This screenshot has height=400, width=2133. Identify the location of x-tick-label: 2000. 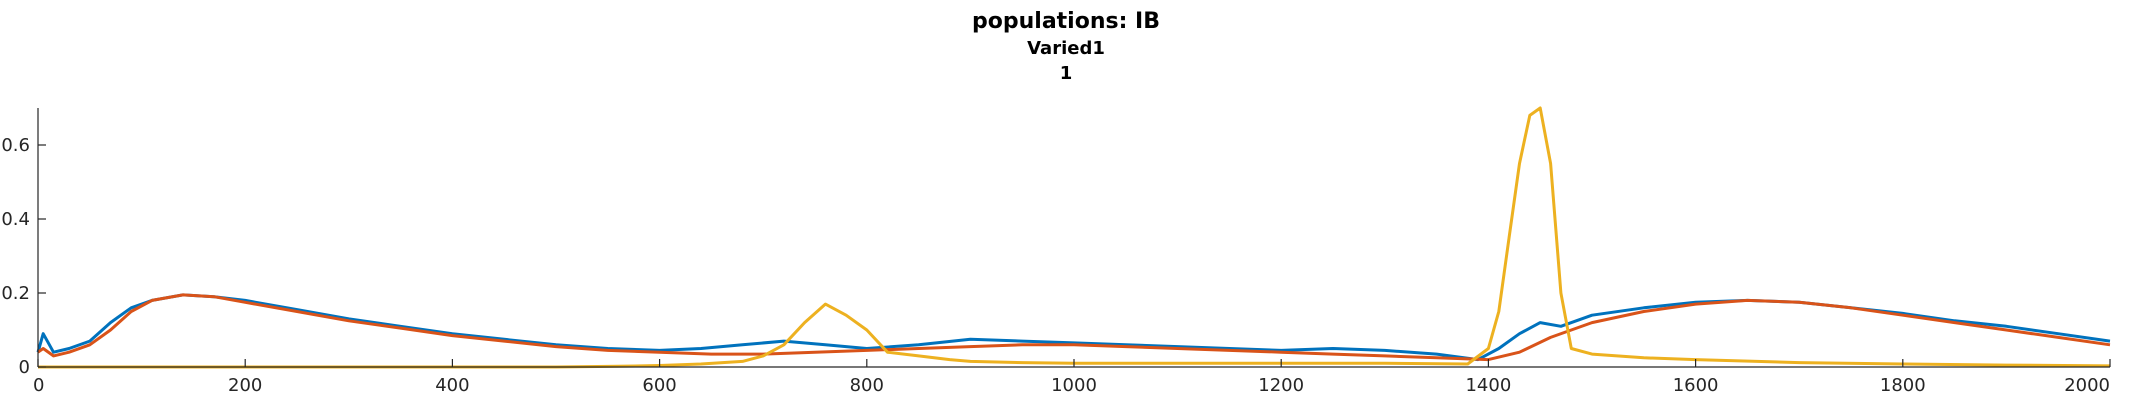
(2087, 385).